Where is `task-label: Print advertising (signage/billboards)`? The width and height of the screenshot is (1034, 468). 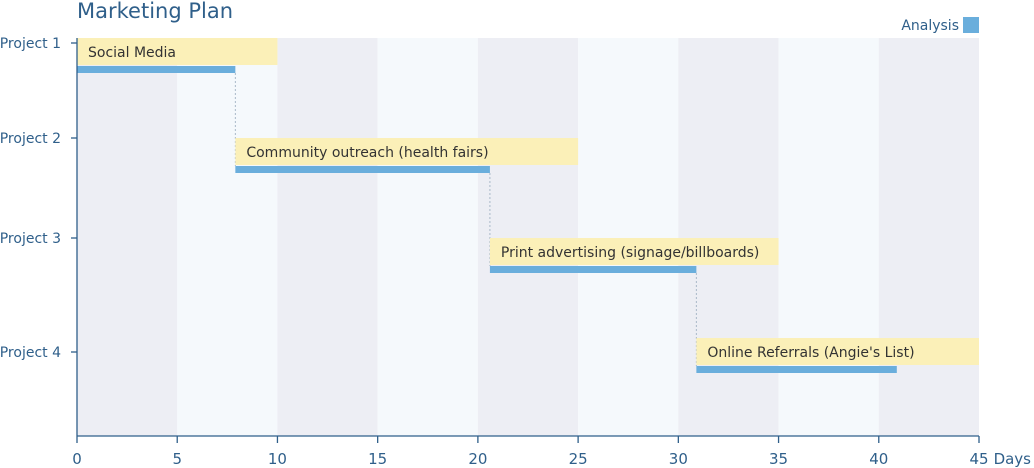
task-label: Print advertising (signage/billboards) is located at coordinates (630, 253).